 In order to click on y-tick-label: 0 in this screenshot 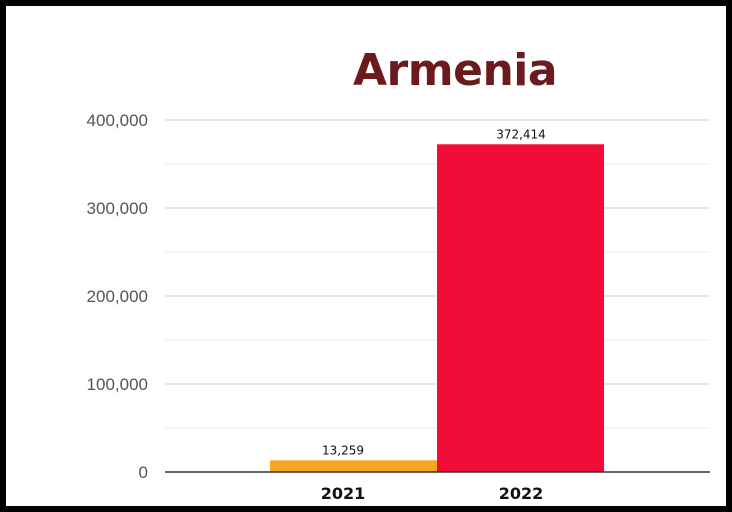, I will do `click(143, 472)`.